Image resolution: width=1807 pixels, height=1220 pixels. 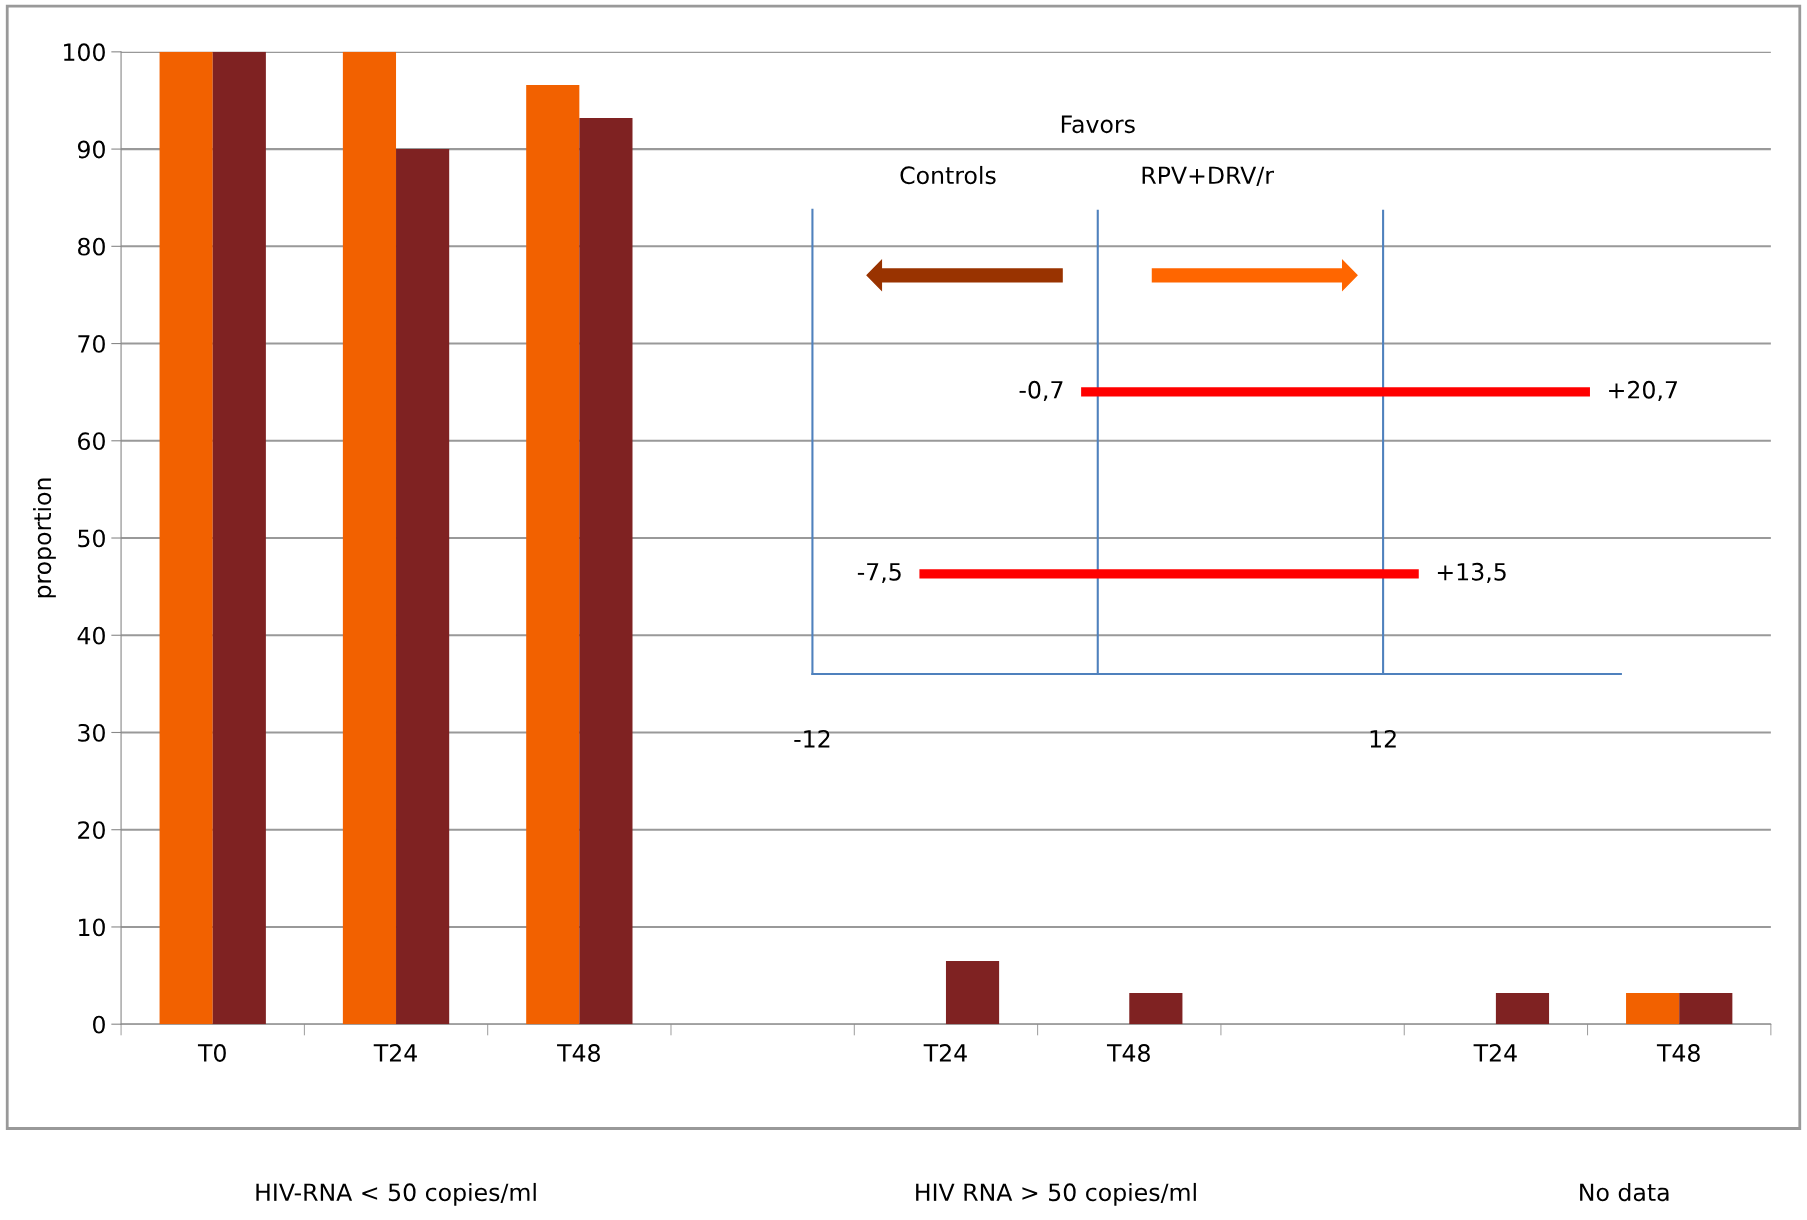 I want to click on y-tick-label: 60, so click(x=91, y=441).